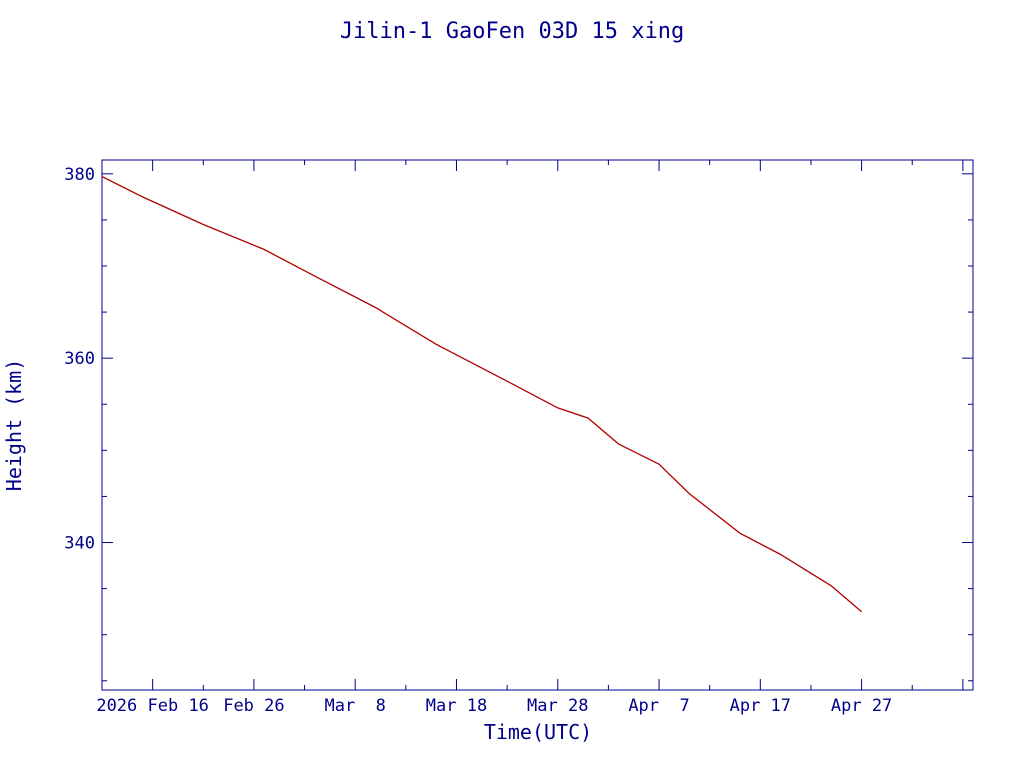  What do you see at coordinates (79, 175) in the screenshot?
I see `y-tick-label: 380` at bounding box center [79, 175].